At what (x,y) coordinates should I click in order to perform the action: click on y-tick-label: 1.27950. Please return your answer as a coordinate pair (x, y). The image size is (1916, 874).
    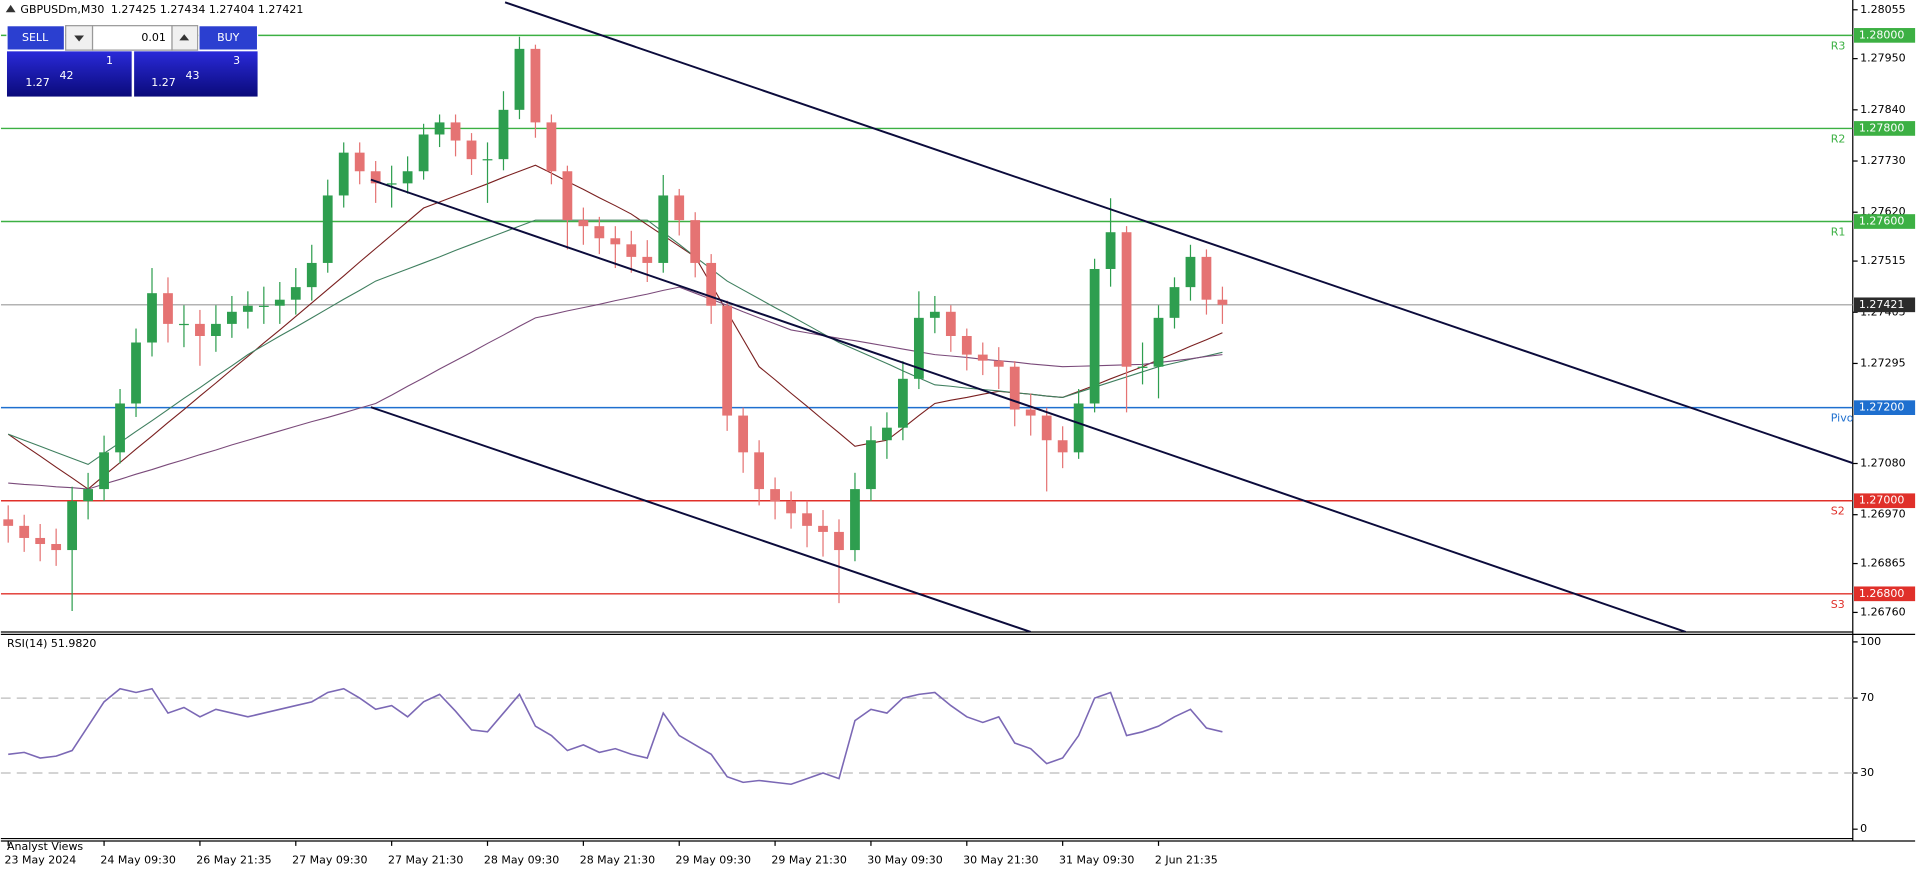
    Looking at the image, I should click on (1883, 58).